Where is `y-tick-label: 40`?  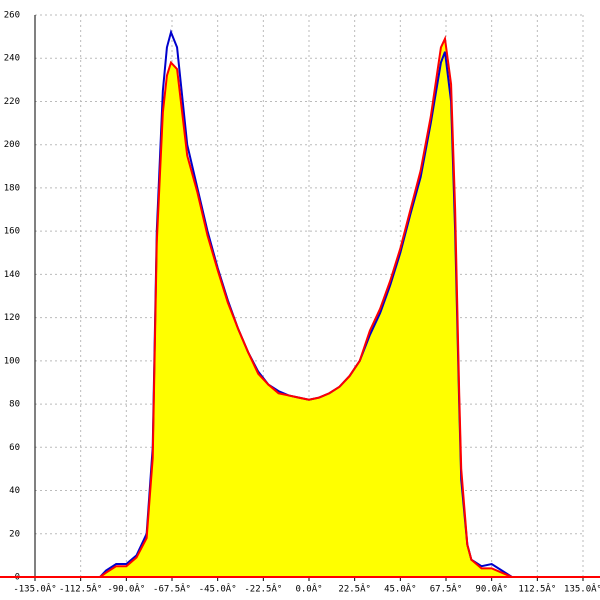
y-tick-label: 40 is located at coordinates (14, 491).